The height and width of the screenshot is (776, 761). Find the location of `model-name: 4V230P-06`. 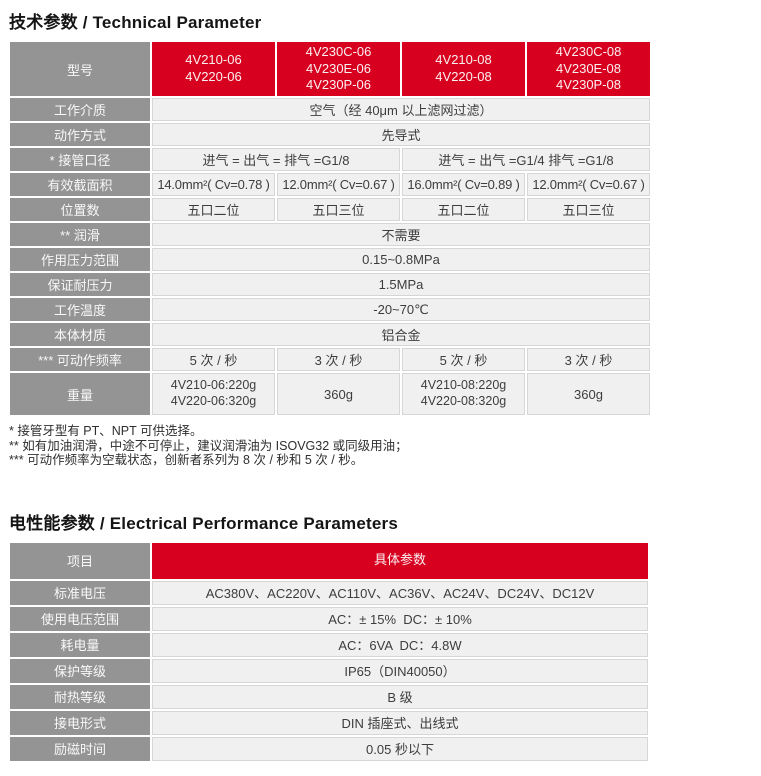

model-name: 4V230P-06 is located at coordinates (338, 85).